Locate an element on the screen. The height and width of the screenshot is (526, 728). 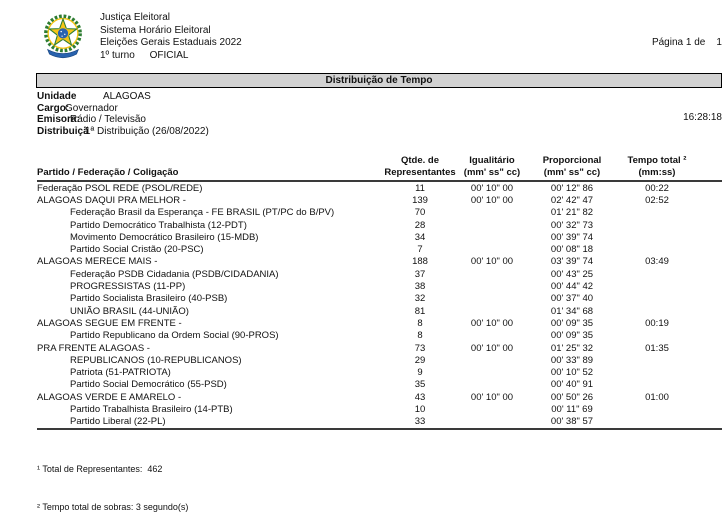
table-row: PROGRESSISTAS (11-PP) 38 00' 44" 42 is located at coordinates (379, 286).